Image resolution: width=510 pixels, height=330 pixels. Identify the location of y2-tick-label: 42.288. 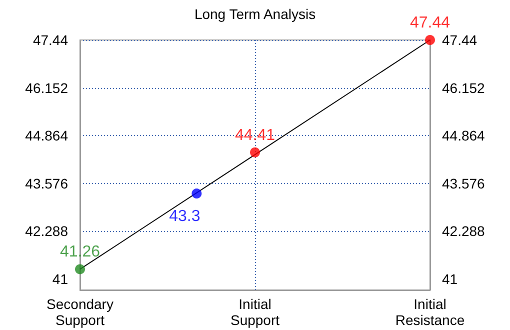
(464, 231).